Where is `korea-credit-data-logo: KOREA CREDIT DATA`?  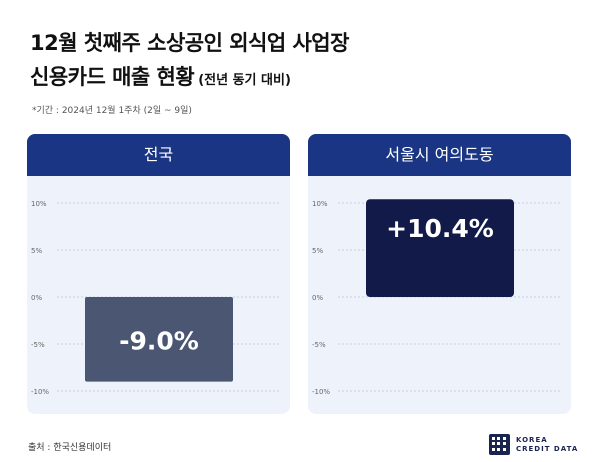
korea-credit-data-logo: KOREA CREDIT DATA is located at coordinates (533, 444).